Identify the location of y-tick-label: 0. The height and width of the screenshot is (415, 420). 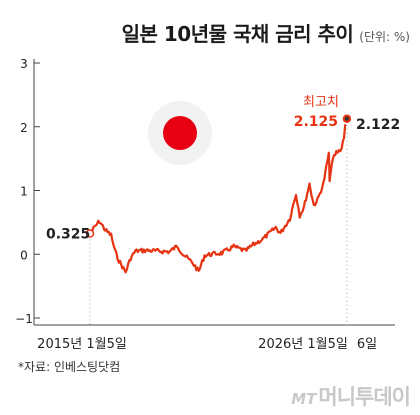
(24, 255).